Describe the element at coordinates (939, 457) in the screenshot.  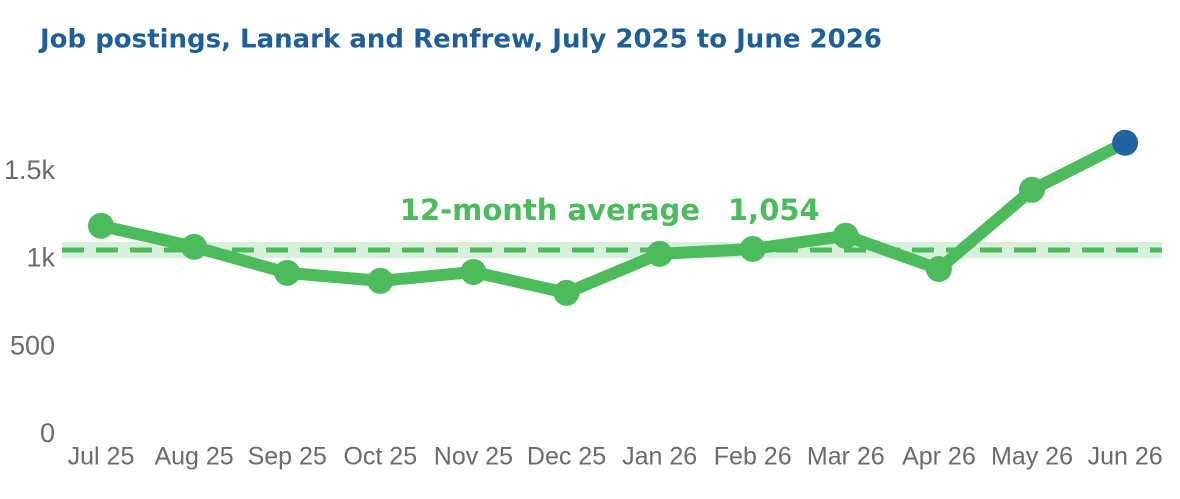
I see `x-tick-label: Apr 26` at that location.